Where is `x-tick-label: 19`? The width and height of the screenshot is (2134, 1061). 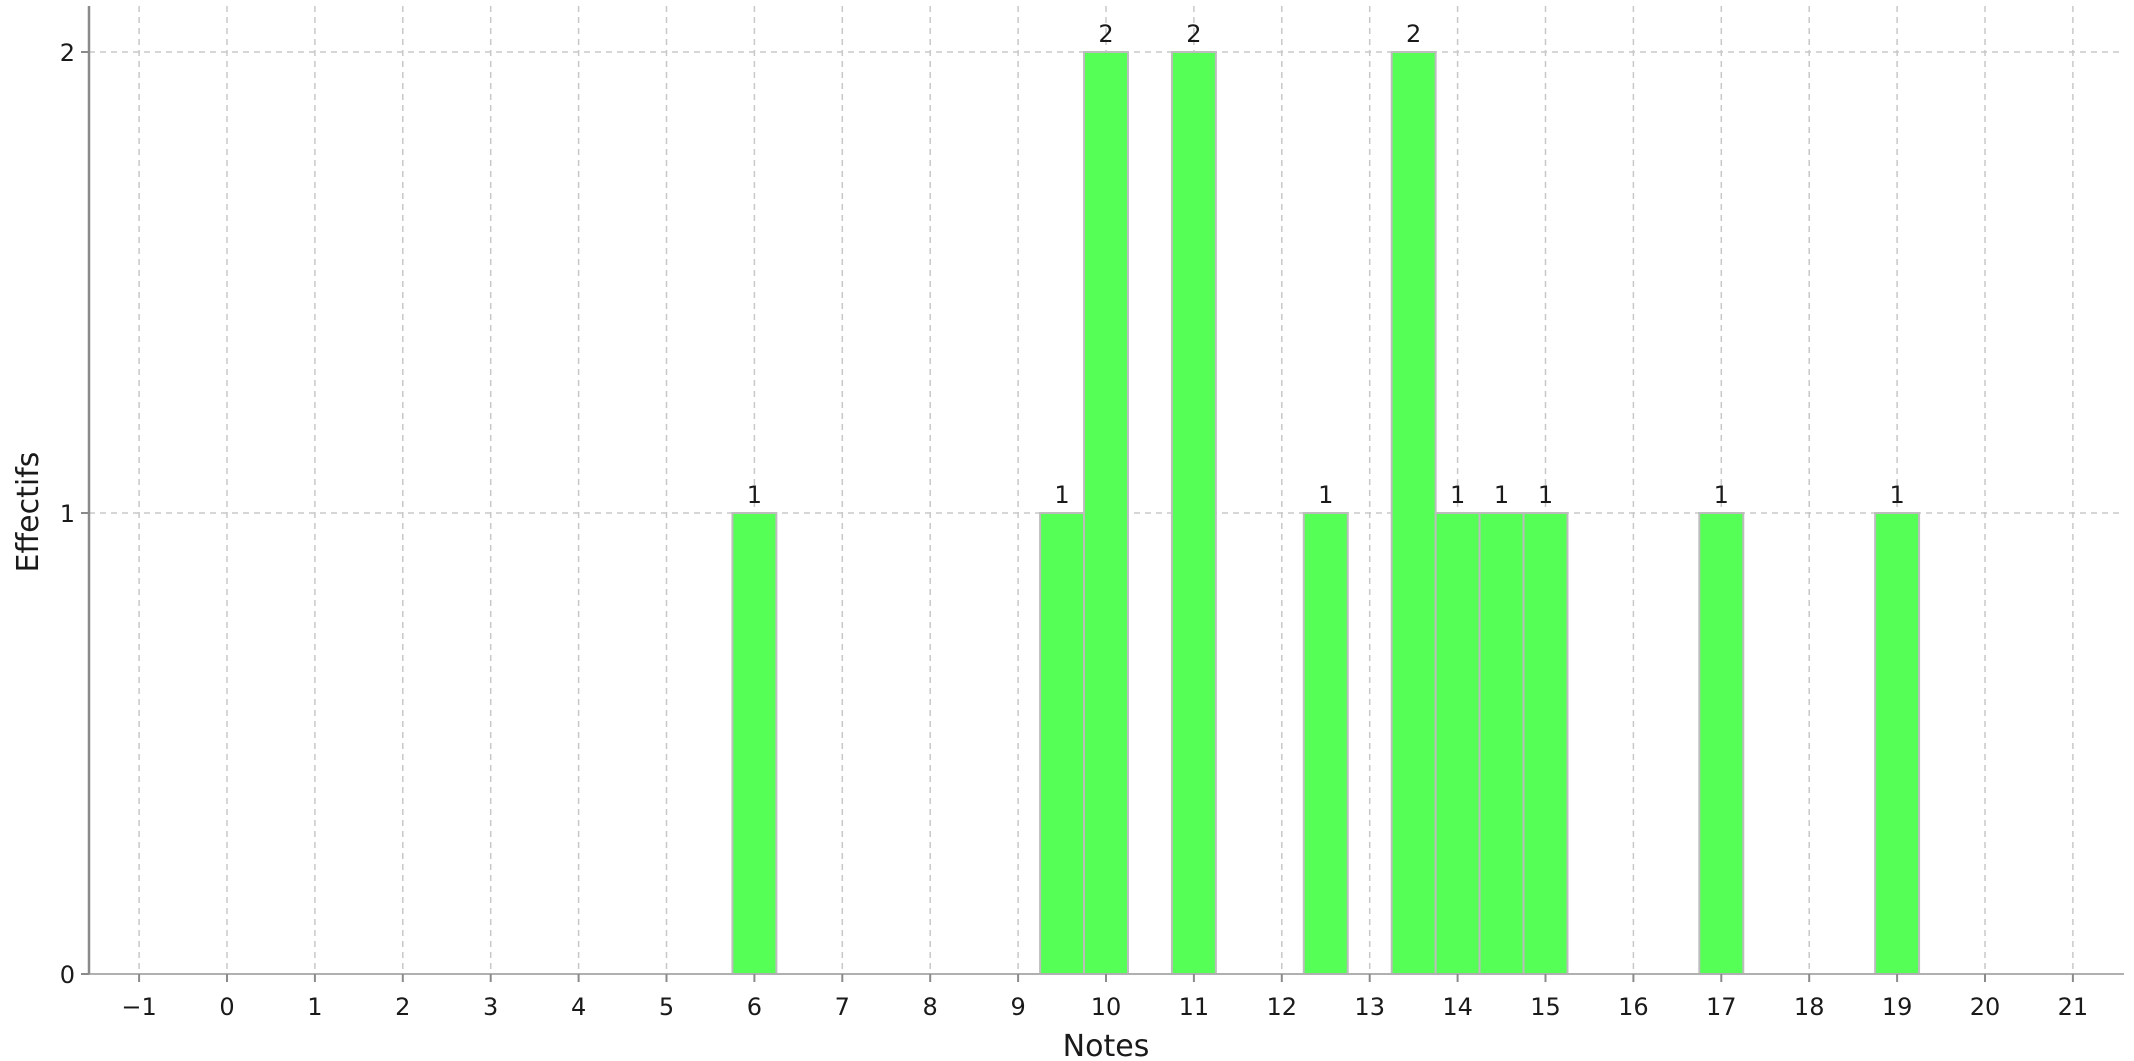
x-tick-label: 19 is located at coordinates (1897, 1007).